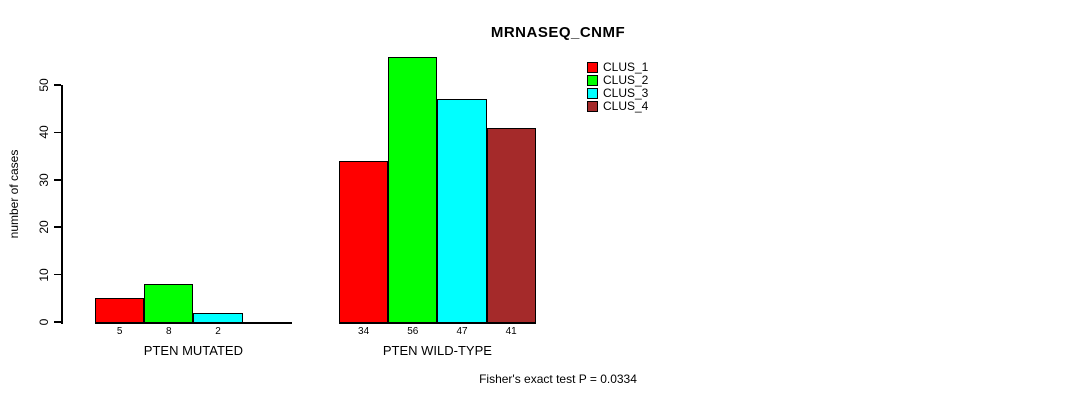  I want to click on bar-clus_3-group1, so click(218, 317).